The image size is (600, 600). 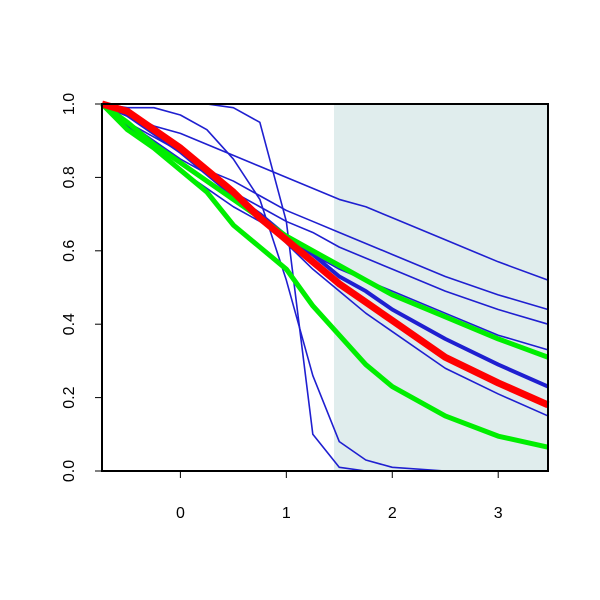 I want to click on x-tick-label: 1, so click(x=286, y=513).